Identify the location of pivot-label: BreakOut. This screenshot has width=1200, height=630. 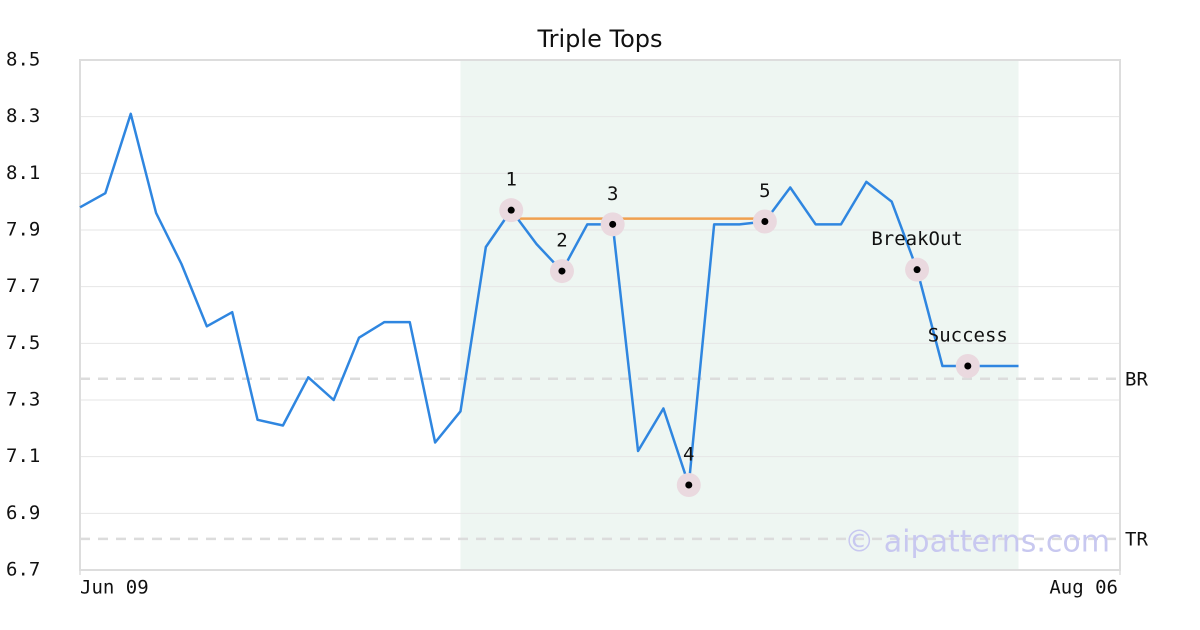
(917, 239).